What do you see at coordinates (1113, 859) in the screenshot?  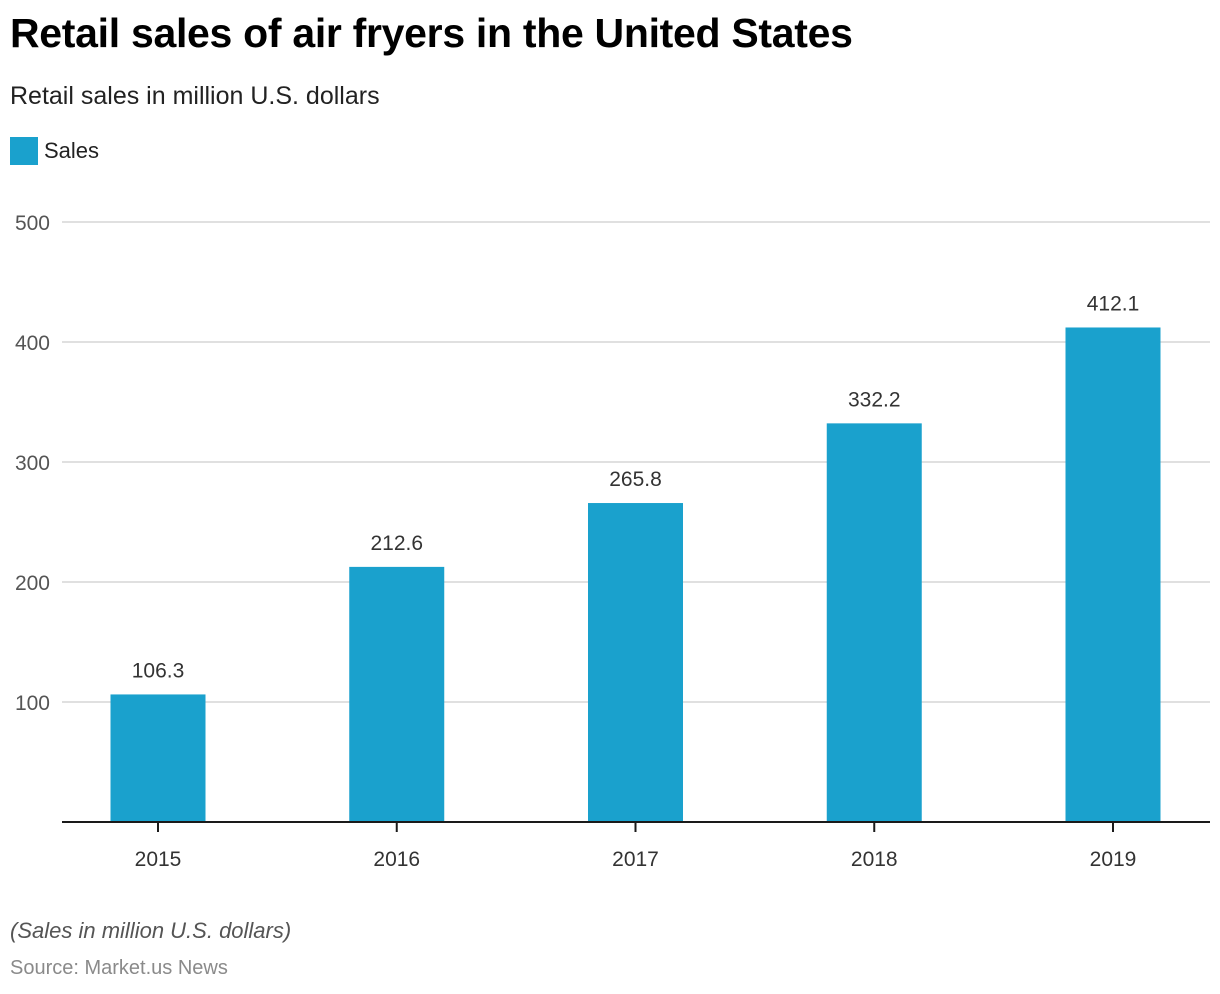 I see `x-tick-label: 2019` at bounding box center [1113, 859].